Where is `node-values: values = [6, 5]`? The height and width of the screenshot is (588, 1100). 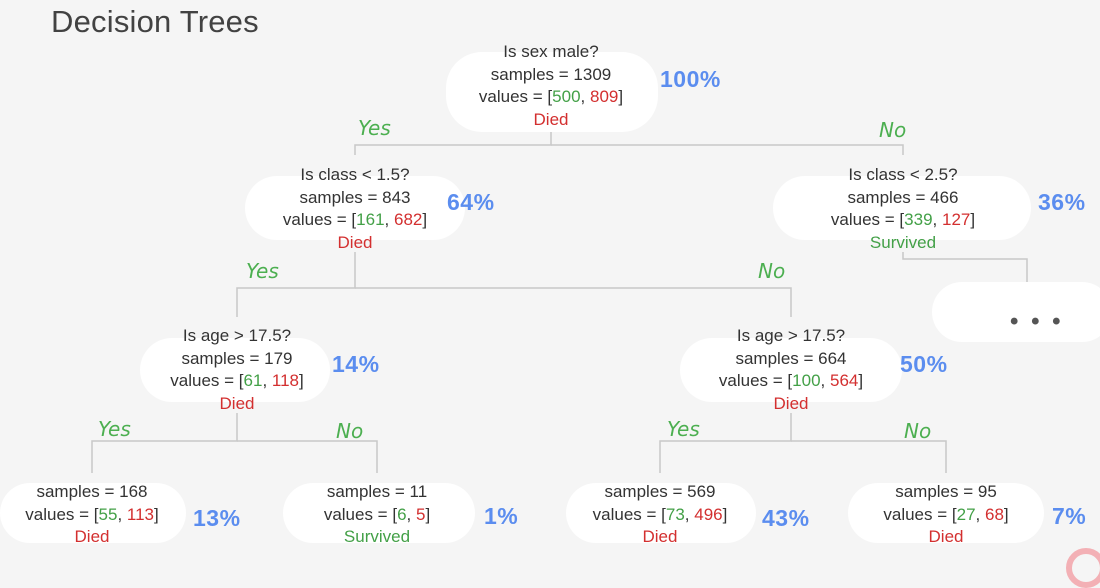
node-values: values = [6, 5] is located at coordinates (377, 514).